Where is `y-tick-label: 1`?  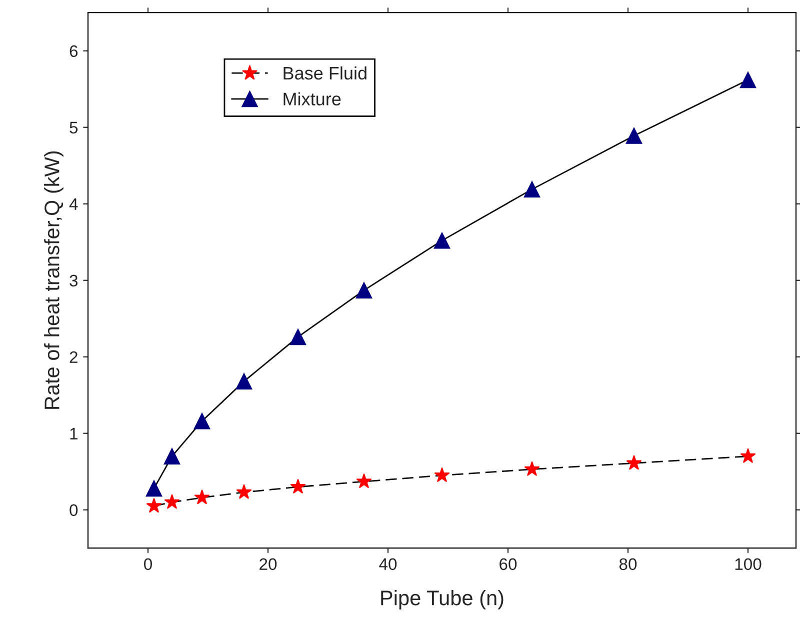
y-tick-label: 1 is located at coordinates (74, 434).